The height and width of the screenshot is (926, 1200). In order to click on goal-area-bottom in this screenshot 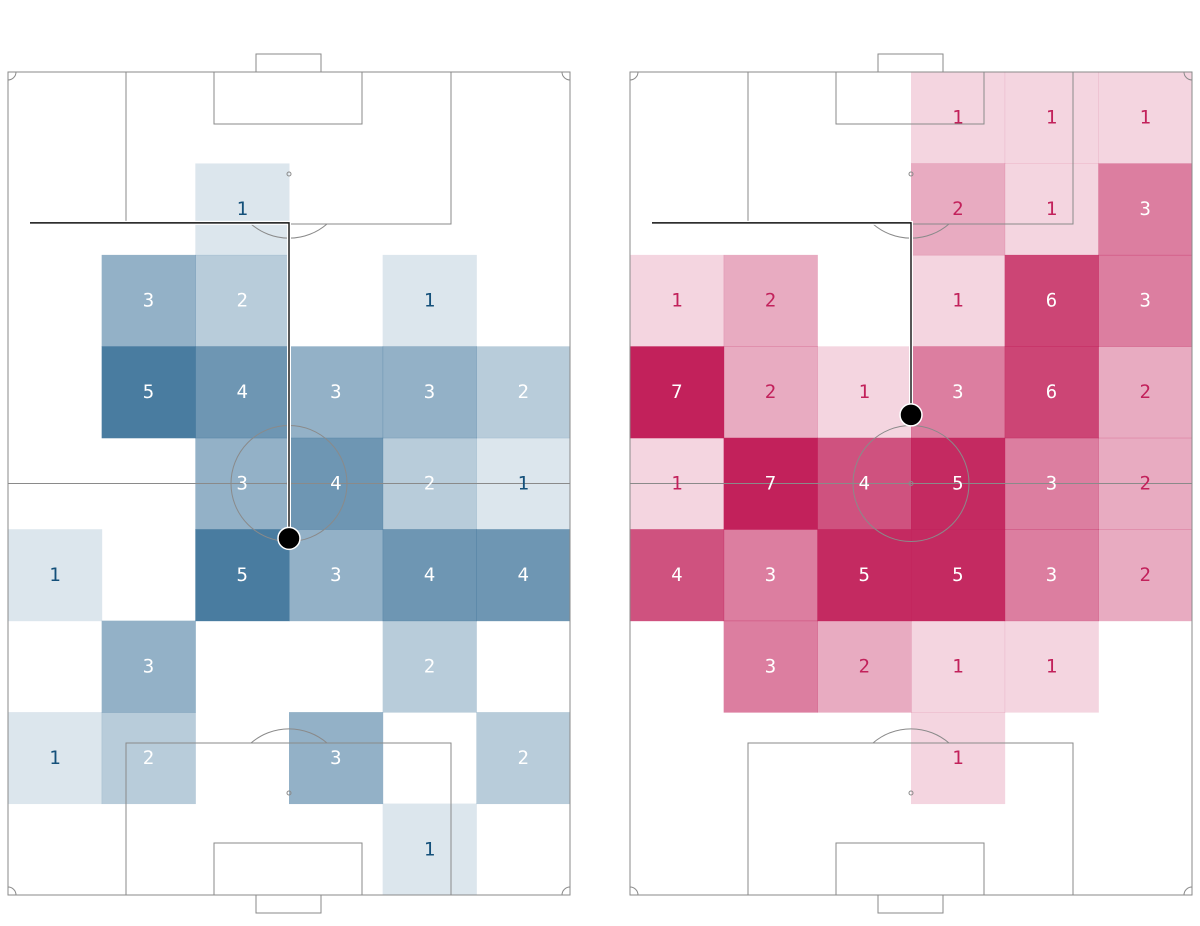, I will do `click(288, 869)`.